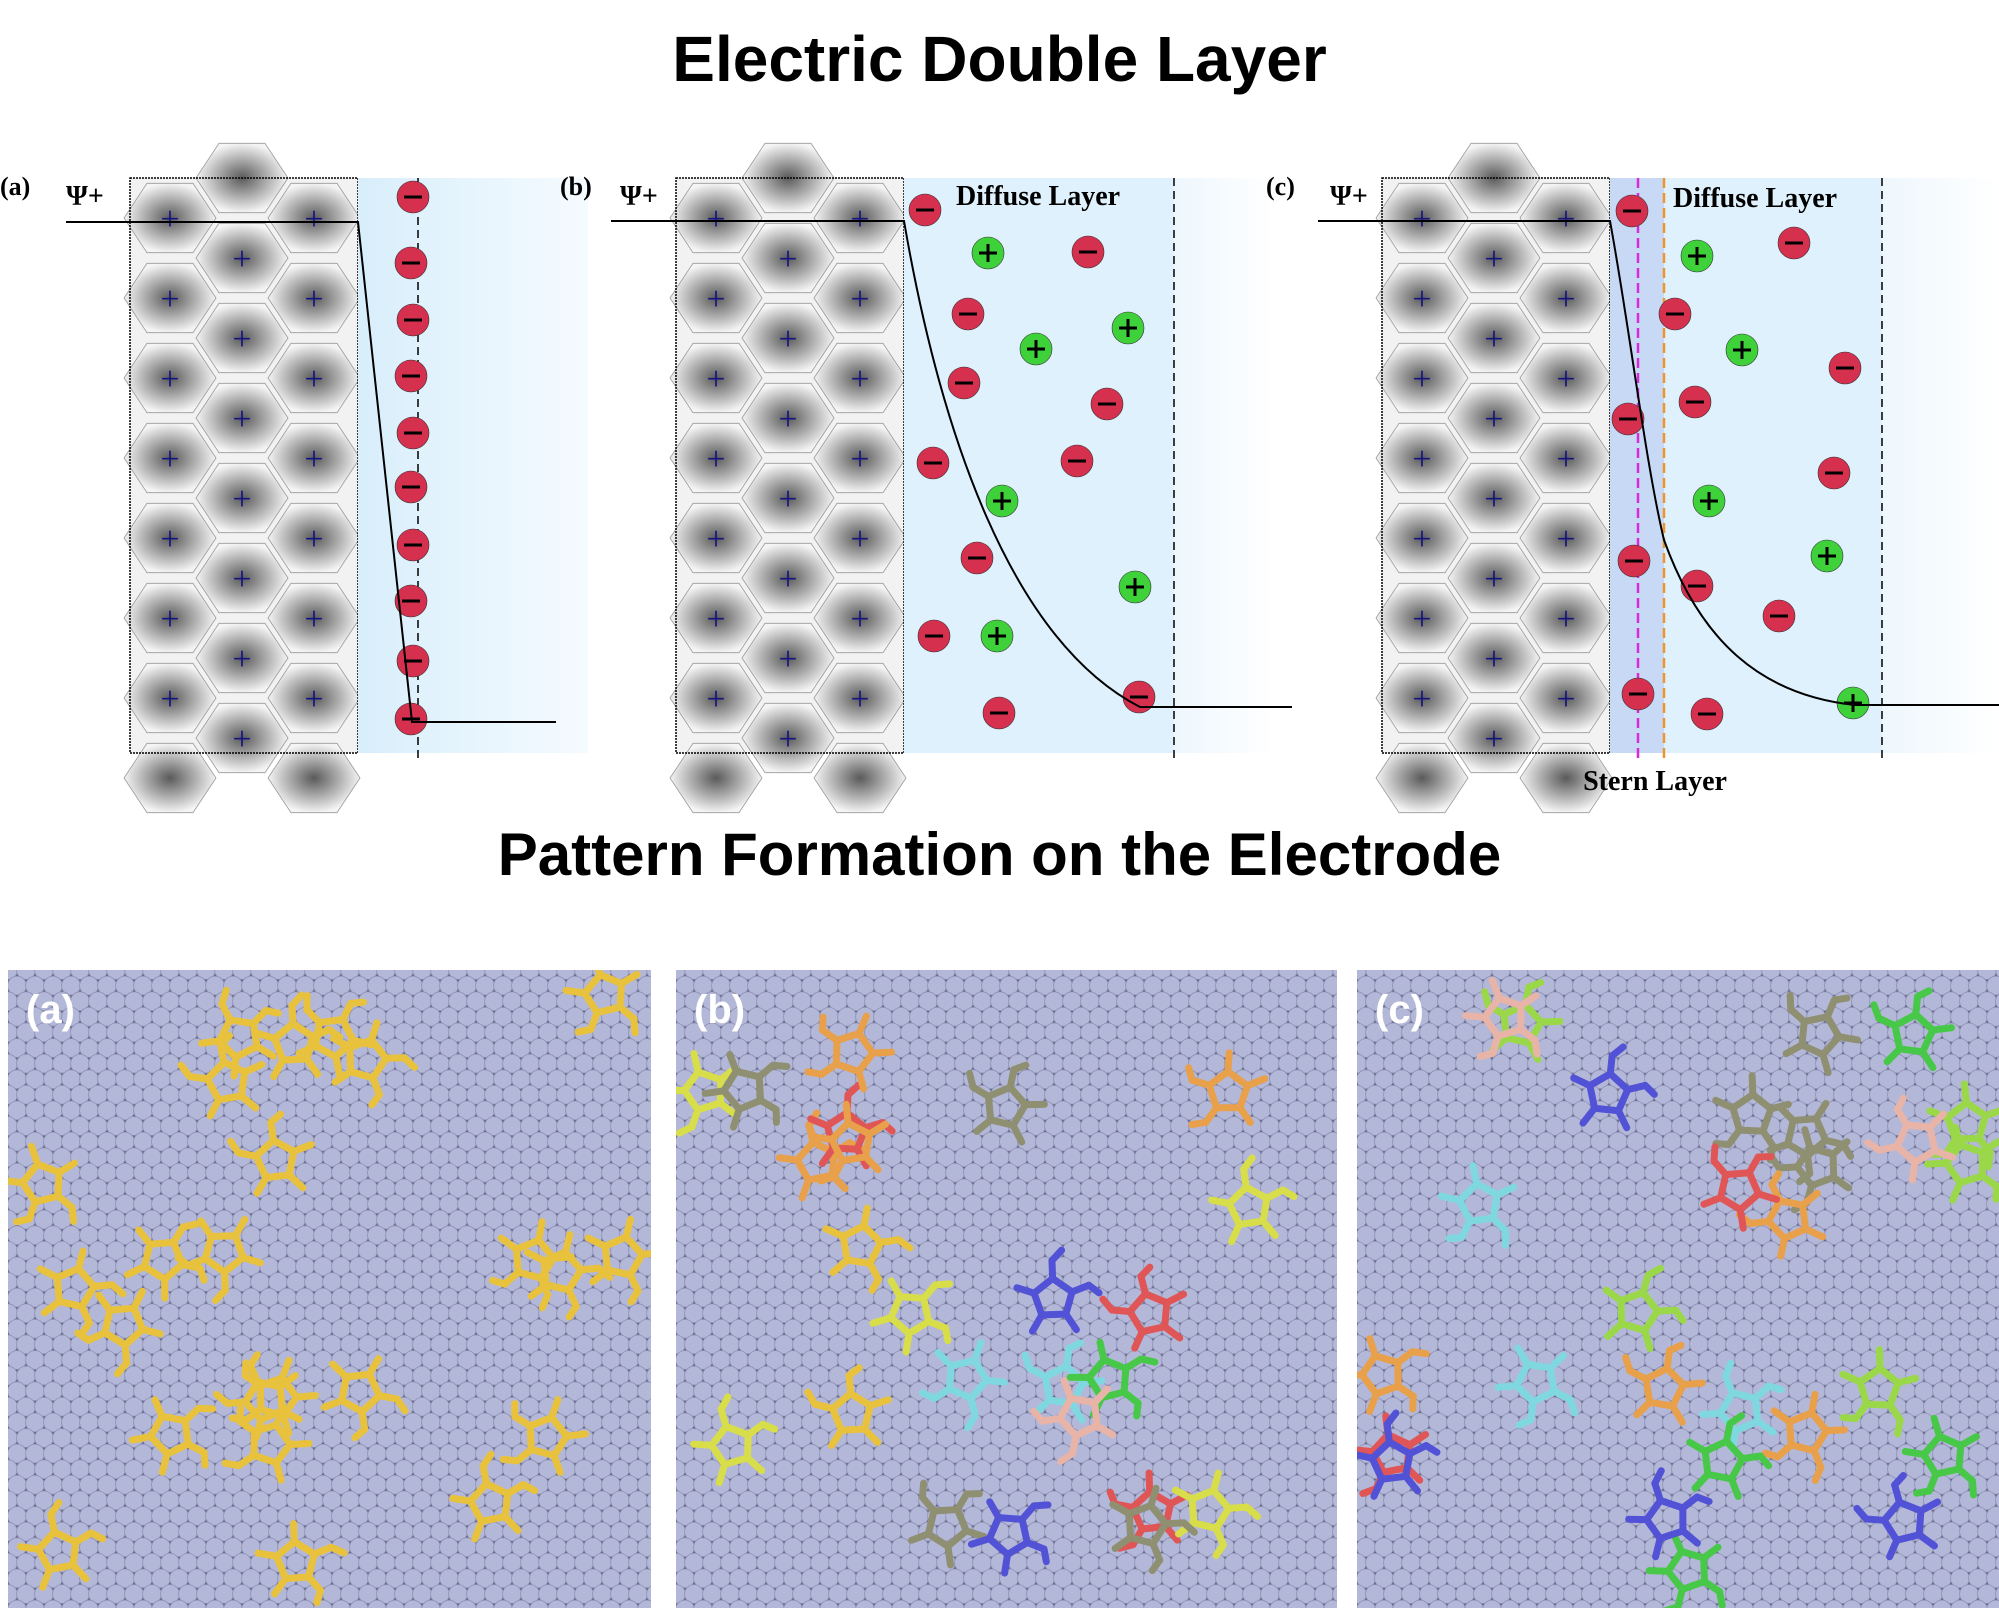  Describe the element at coordinates (1006, 1289) in the screenshot. I see `sim-surface-b` at that location.